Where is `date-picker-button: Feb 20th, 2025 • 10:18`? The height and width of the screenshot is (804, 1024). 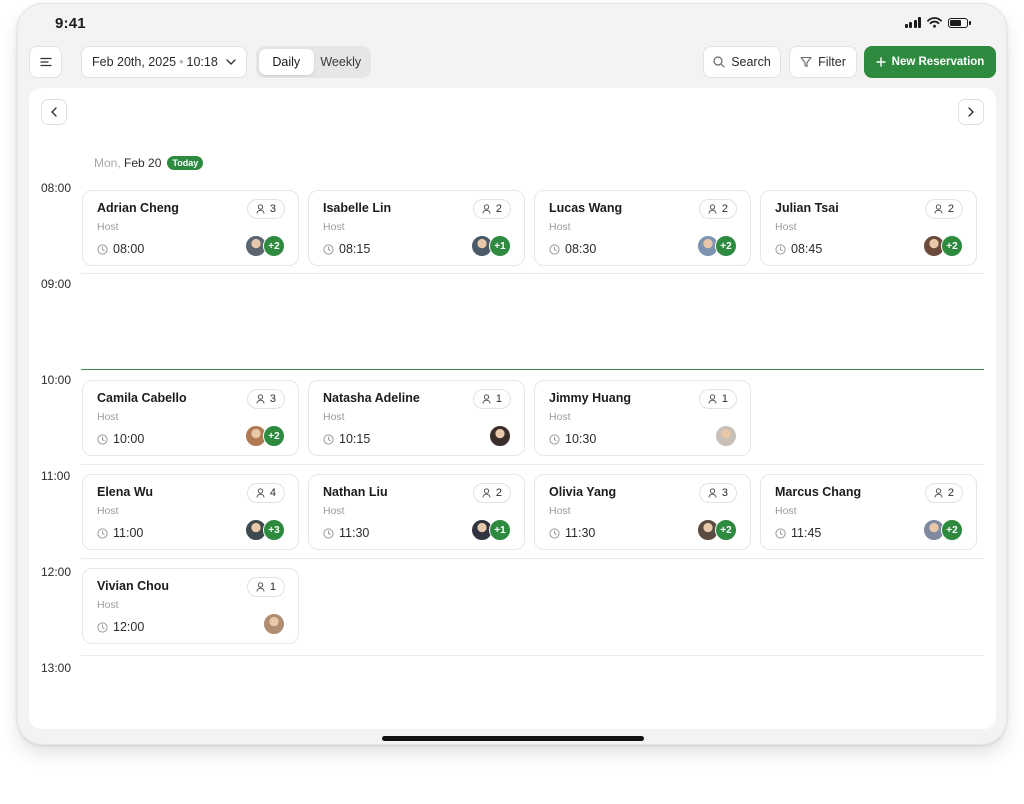 date-picker-button: Feb 20th, 2025 • 10:18 is located at coordinates (164, 62).